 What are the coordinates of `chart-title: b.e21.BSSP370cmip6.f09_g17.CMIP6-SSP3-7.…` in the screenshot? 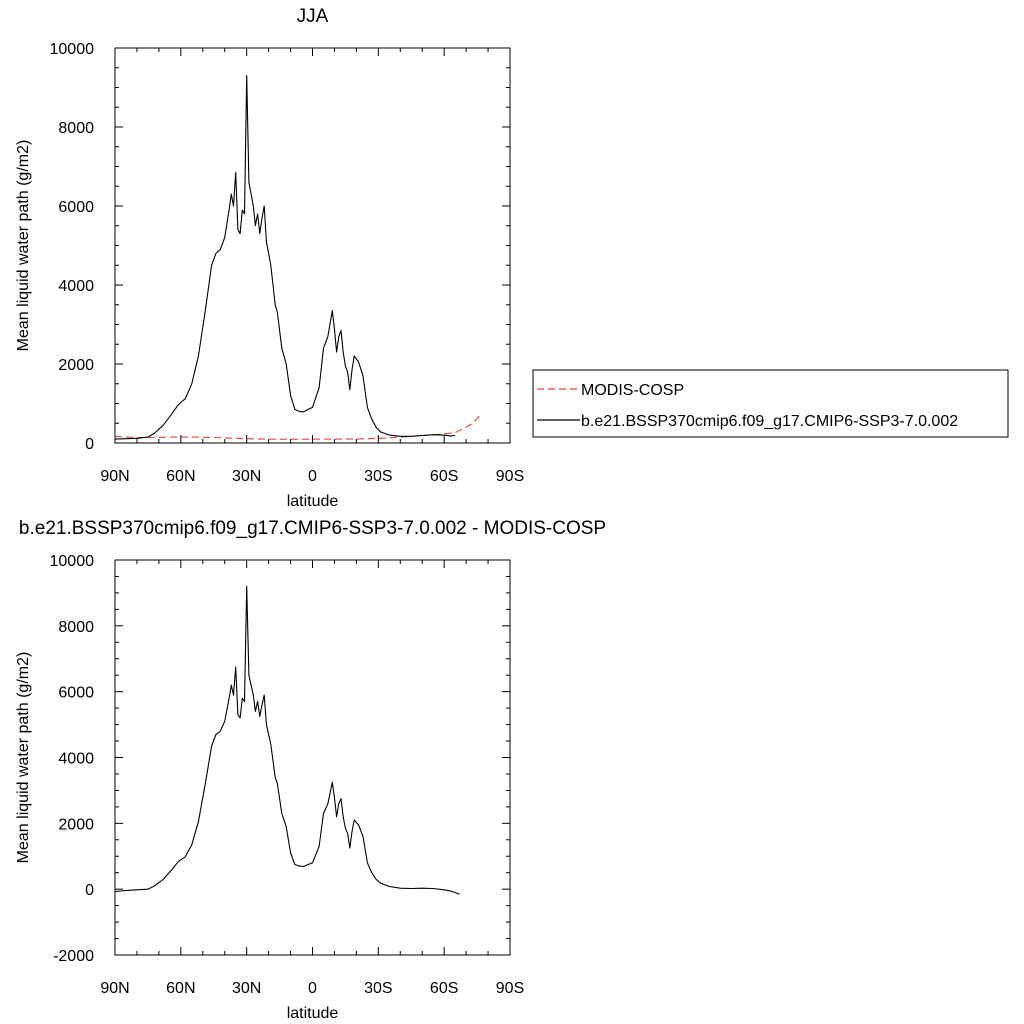 It's located at (312, 528).